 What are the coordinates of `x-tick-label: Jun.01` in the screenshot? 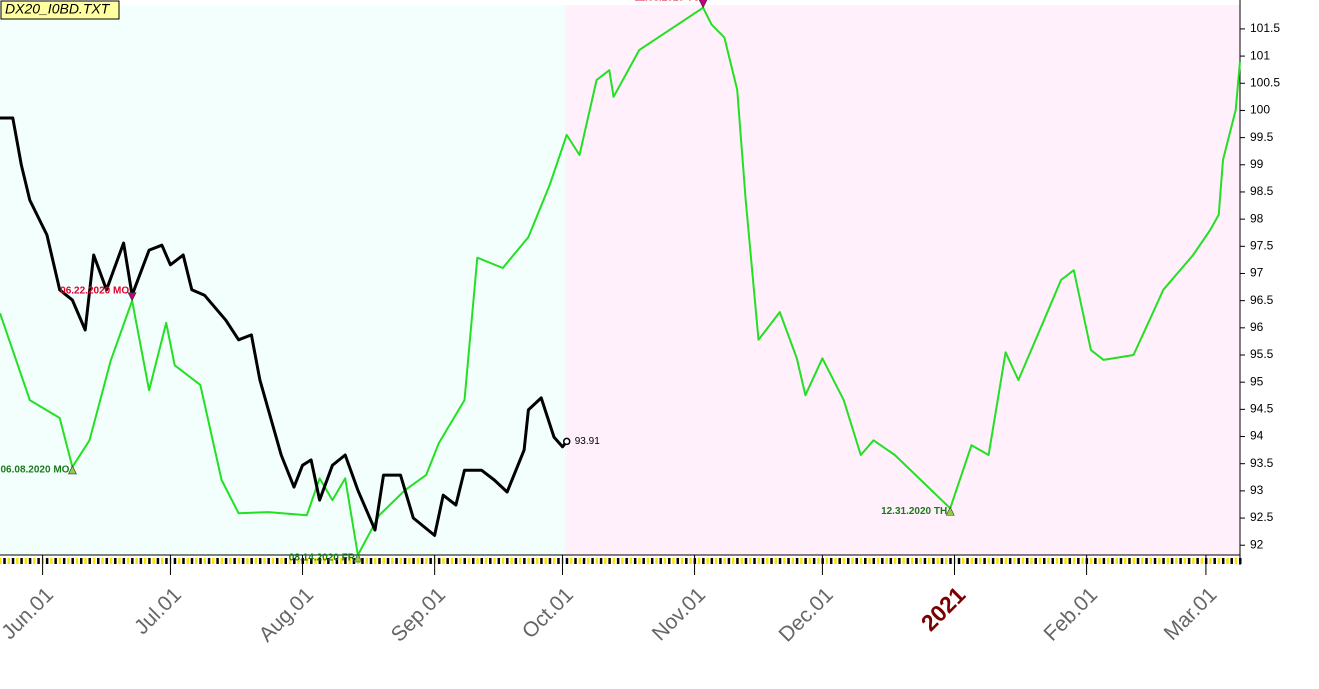 It's located at (29, 613).